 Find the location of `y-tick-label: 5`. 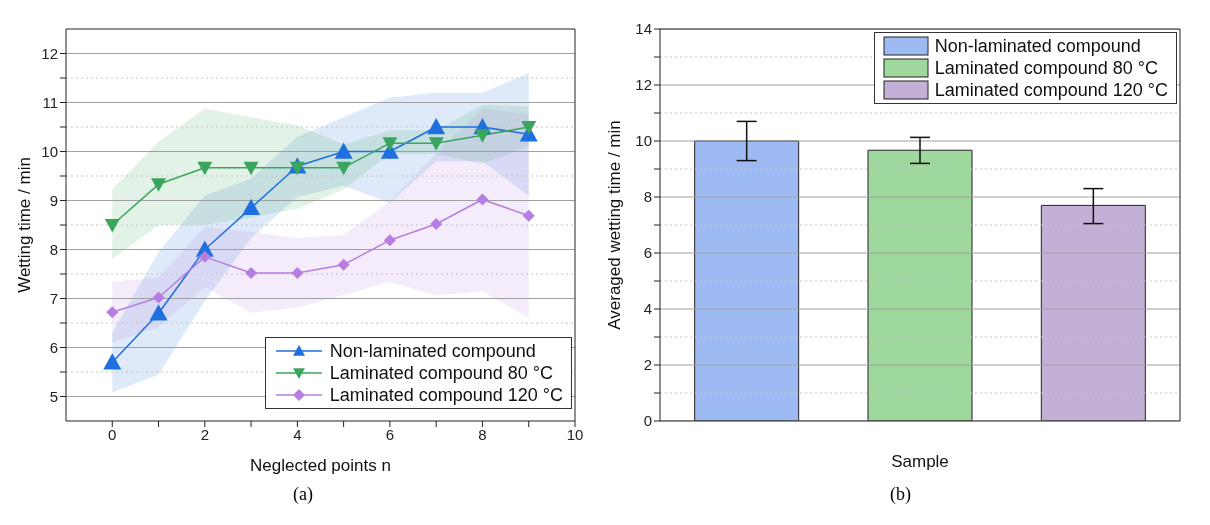

y-tick-label: 5 is located at coordinates (53, 396).